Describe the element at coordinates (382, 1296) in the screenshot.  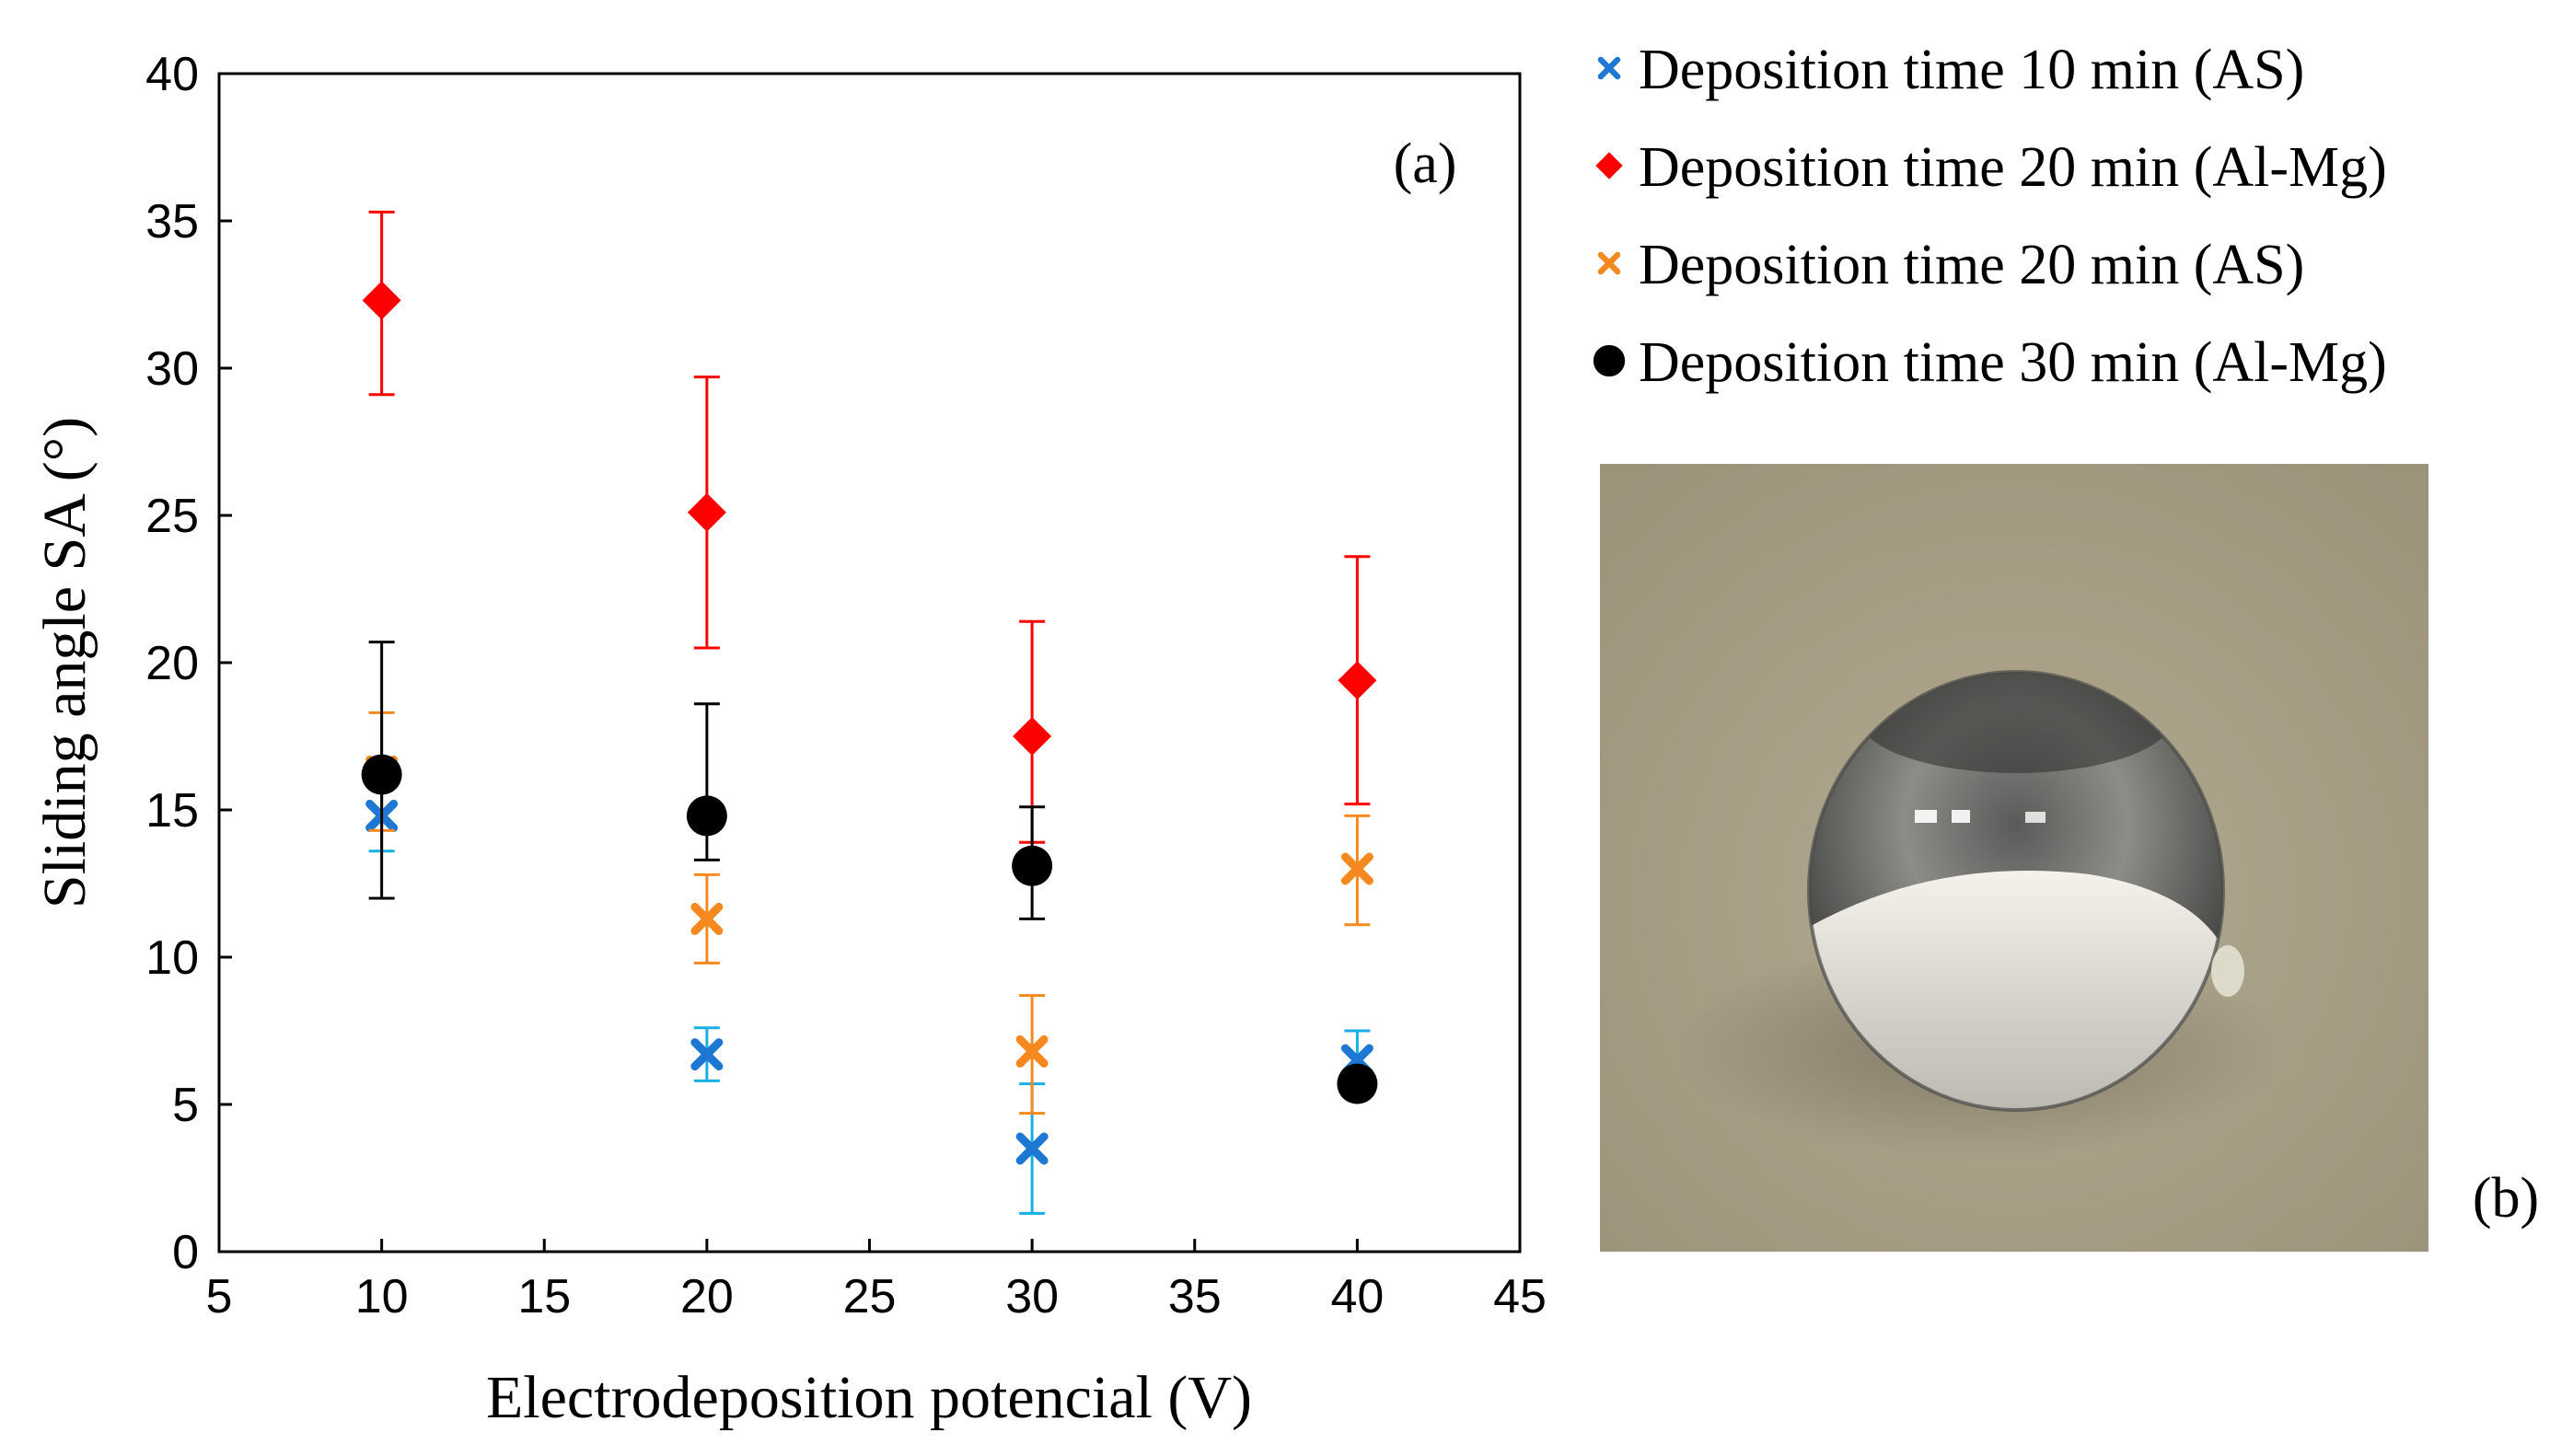
I see `x-tick-label: 10` at that location.